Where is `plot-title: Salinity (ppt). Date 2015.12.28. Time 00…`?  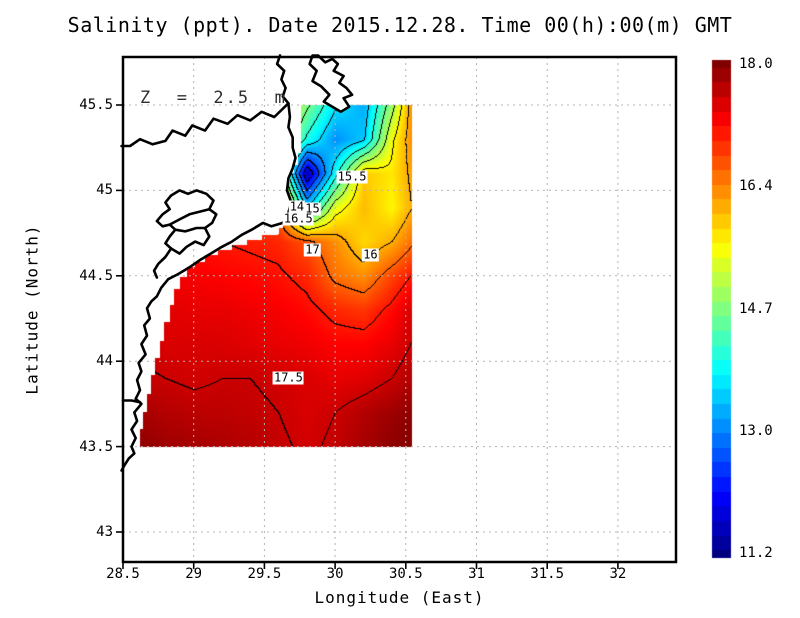
plot-title: Salinity (ppt). Date 2015.12.28. Time 00… is located at coordinates (400, 25).